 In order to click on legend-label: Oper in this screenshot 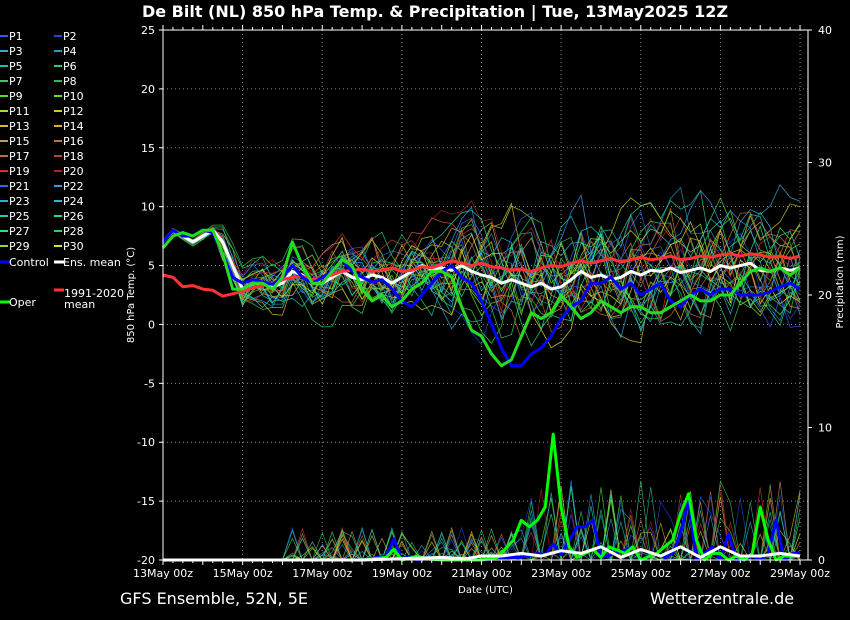, I will do `click(22, 302)`.